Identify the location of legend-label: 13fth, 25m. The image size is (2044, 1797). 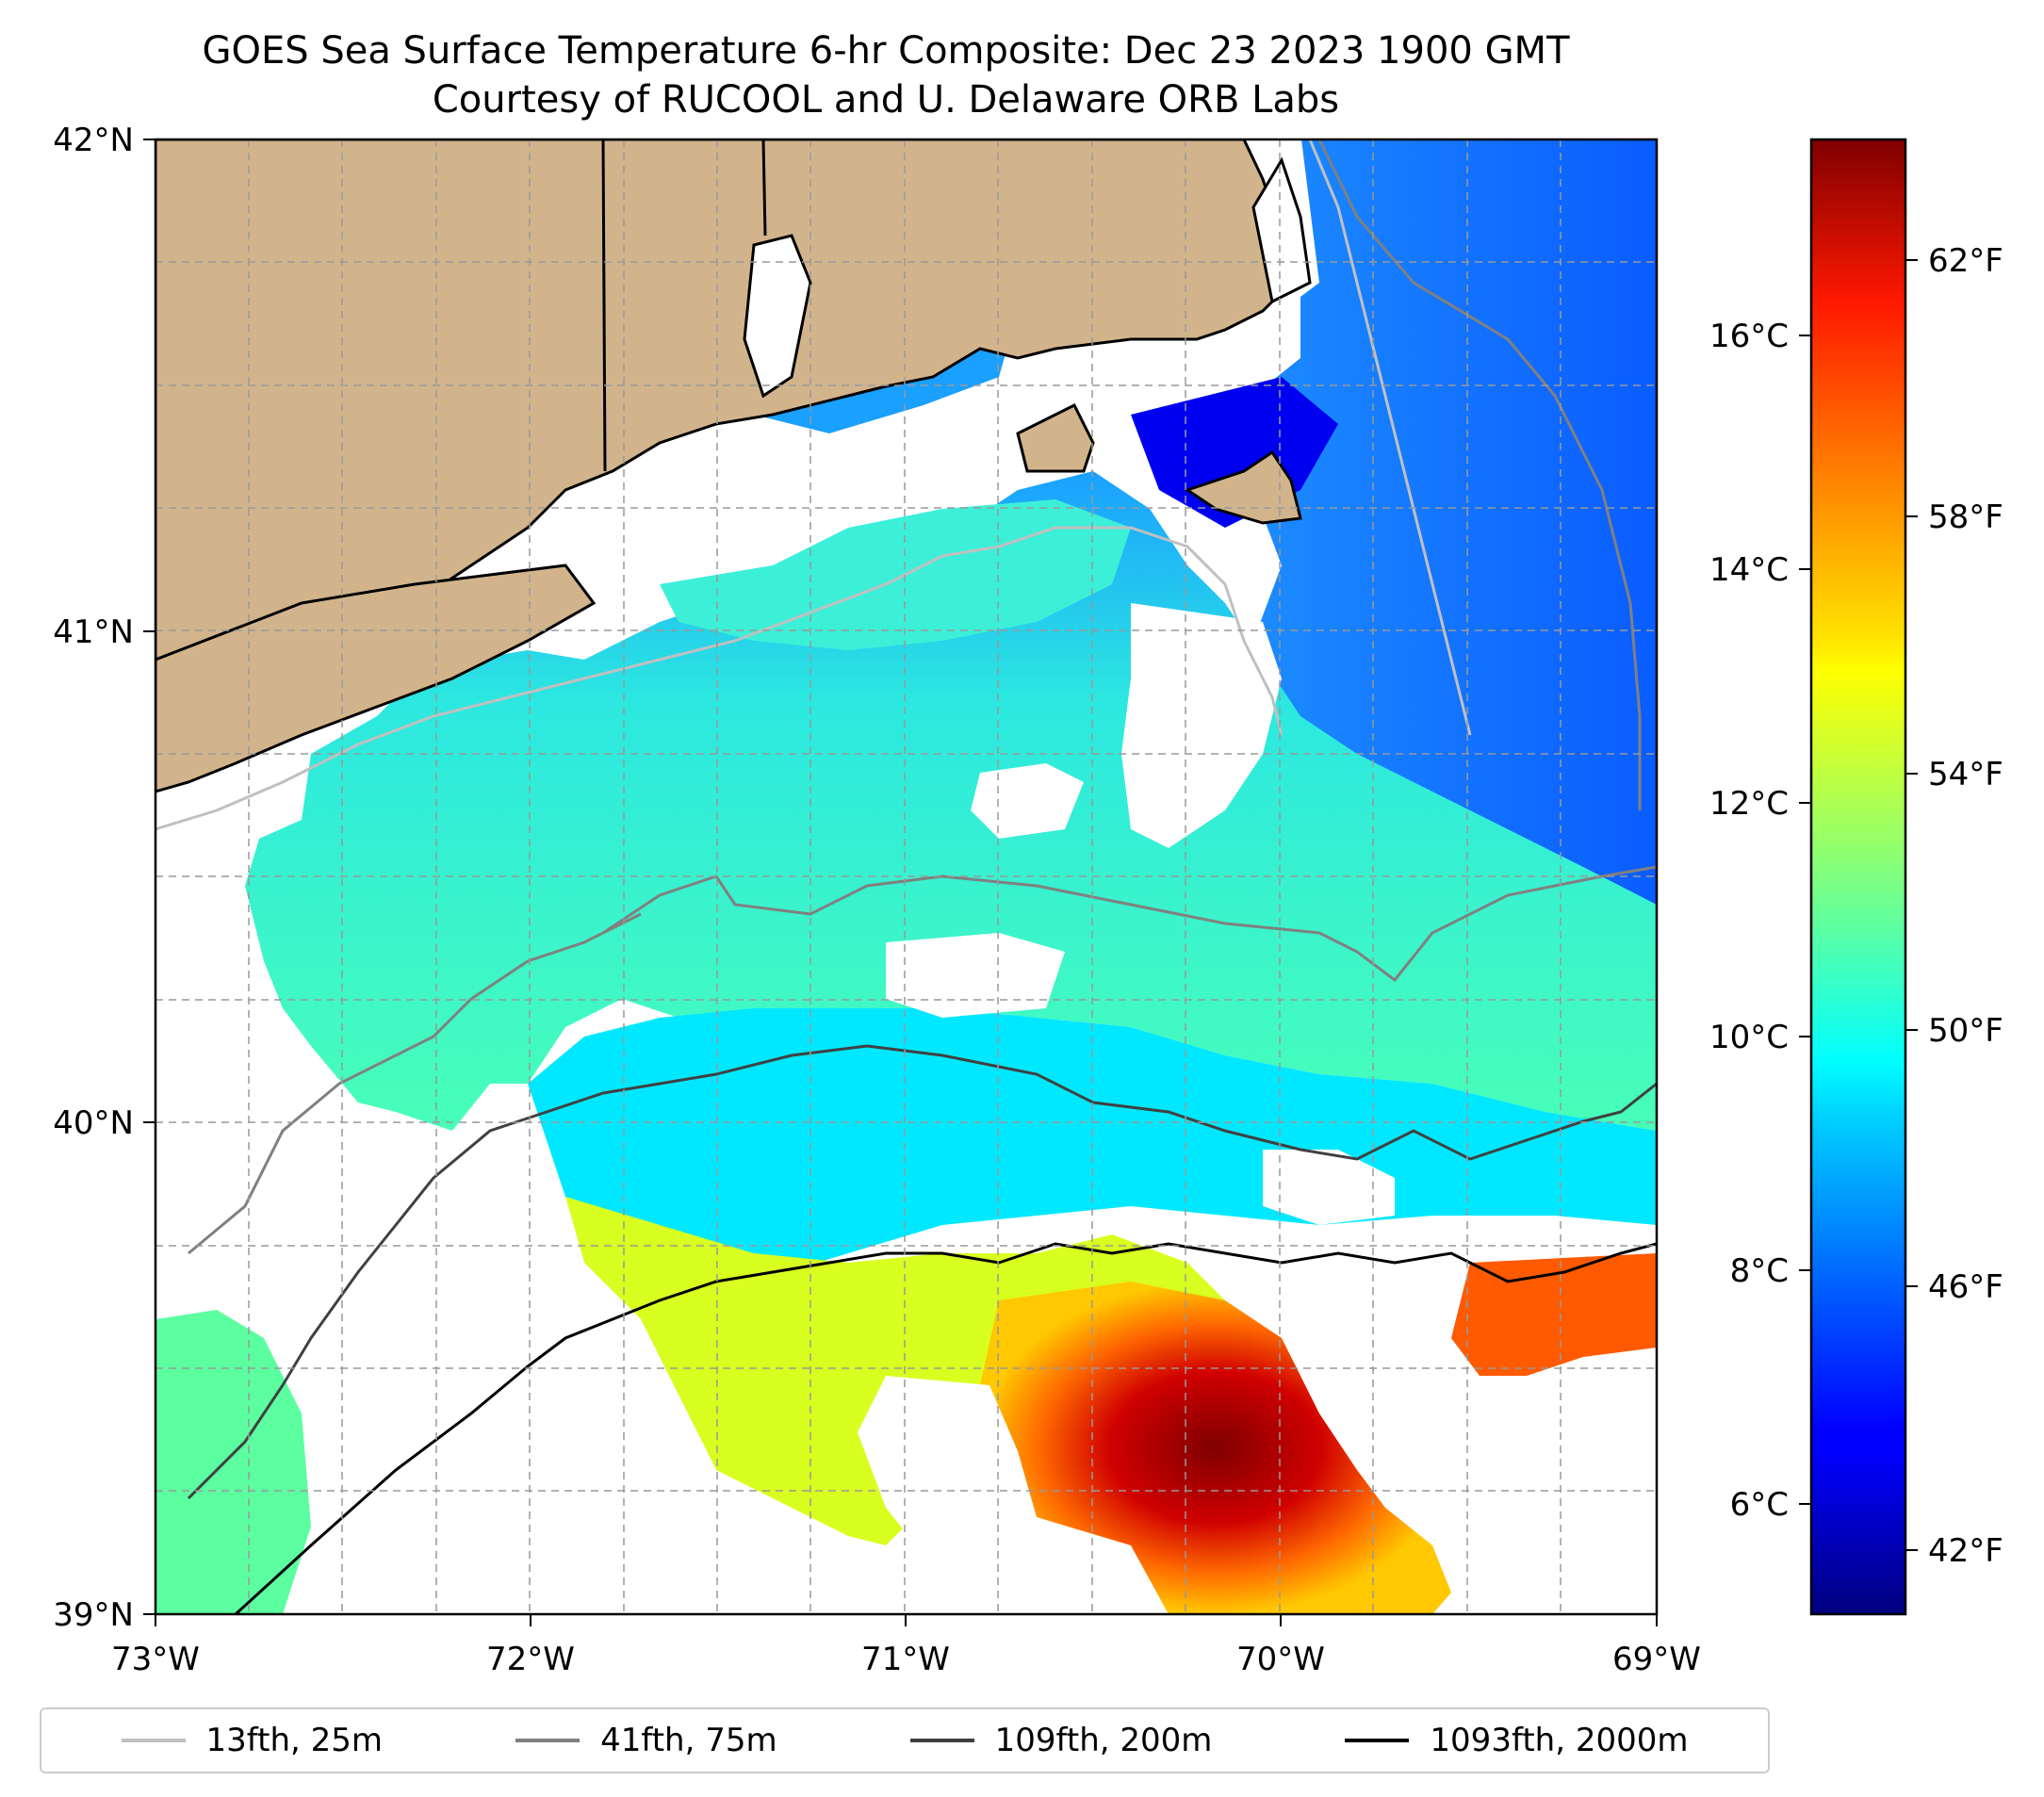
(294, 1740).